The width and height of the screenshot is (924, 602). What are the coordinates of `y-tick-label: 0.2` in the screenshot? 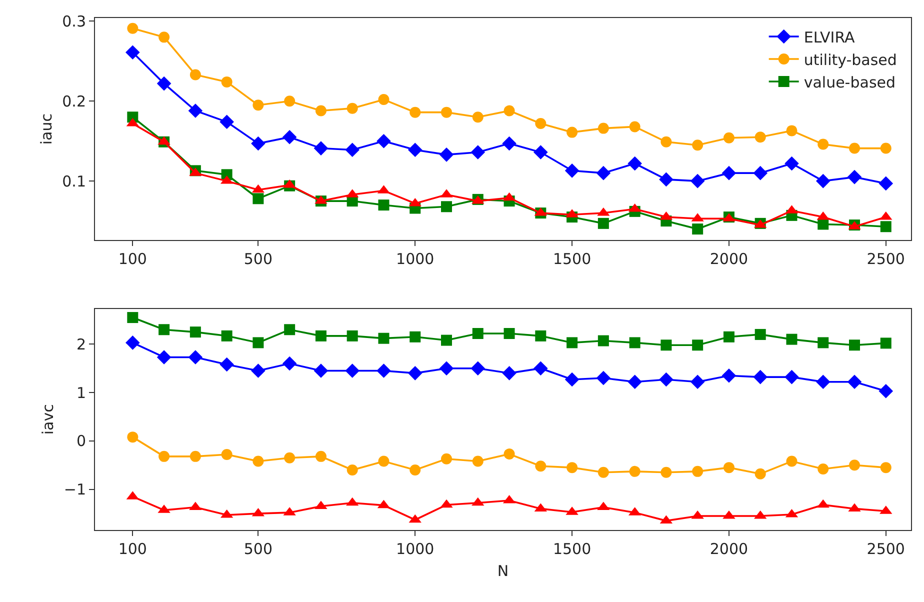 It's located at (74, 101).